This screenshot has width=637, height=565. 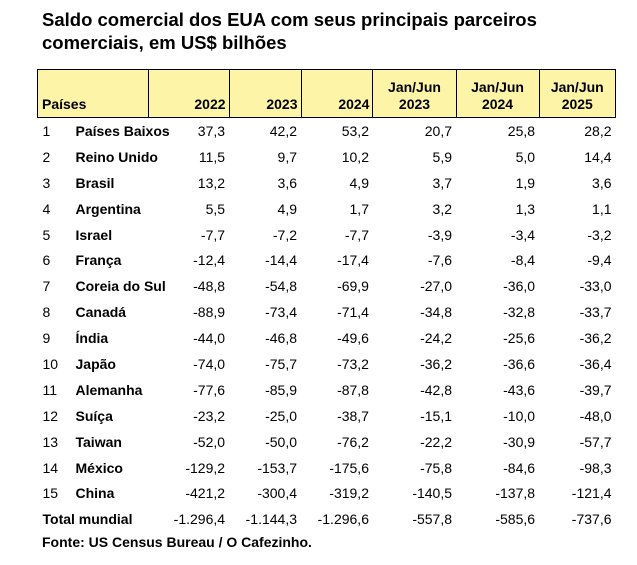 I want to click on row-value-col-2: 9,7, so click(x=287, y=156).